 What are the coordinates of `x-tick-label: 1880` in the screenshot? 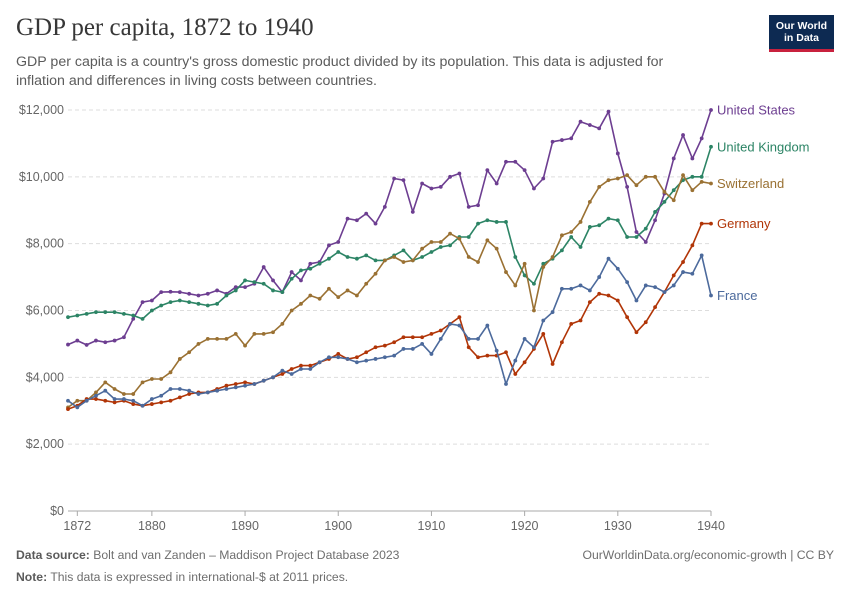 It's located at (152, 526).